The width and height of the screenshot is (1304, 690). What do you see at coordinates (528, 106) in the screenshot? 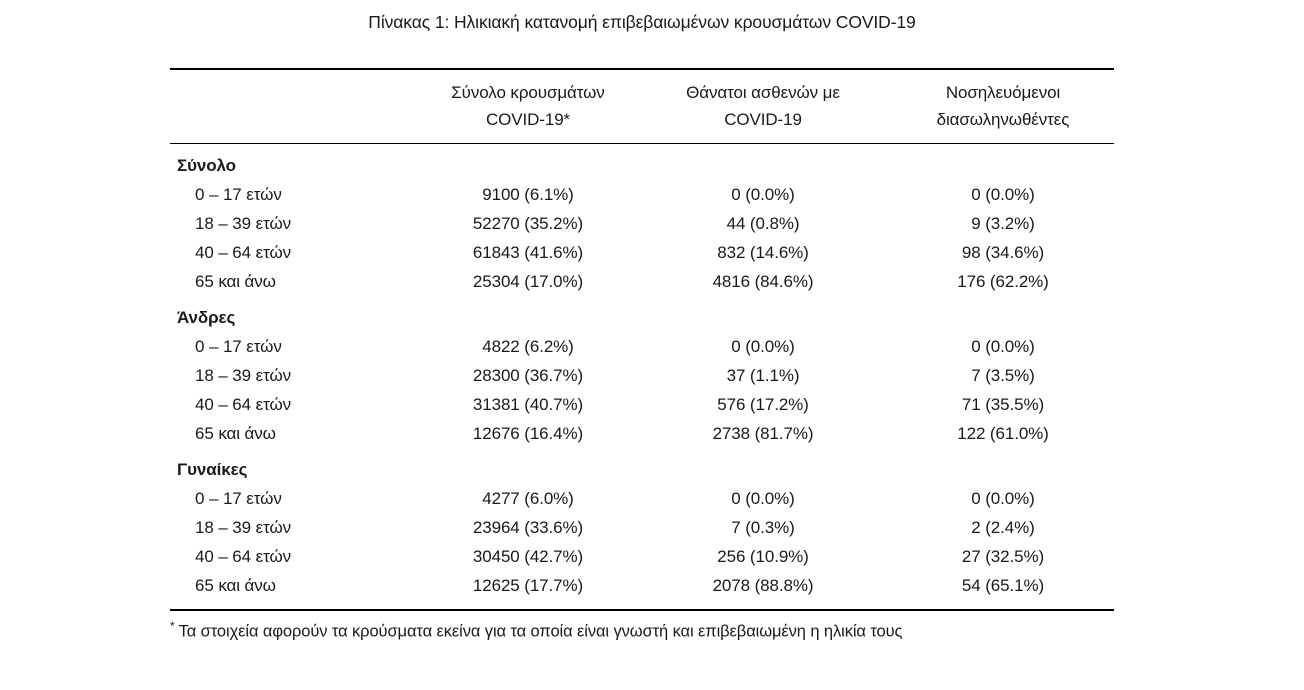
I see `column-header-cases: Σύνολο κρουσμάτων COVID-19*` at bounding box center [528, 106].